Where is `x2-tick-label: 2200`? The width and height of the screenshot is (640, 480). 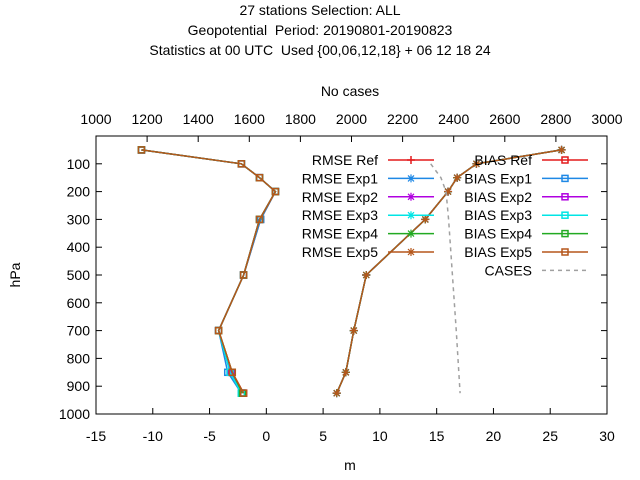 x2-tick-label: 2200 is located at coordinates (402, 119).